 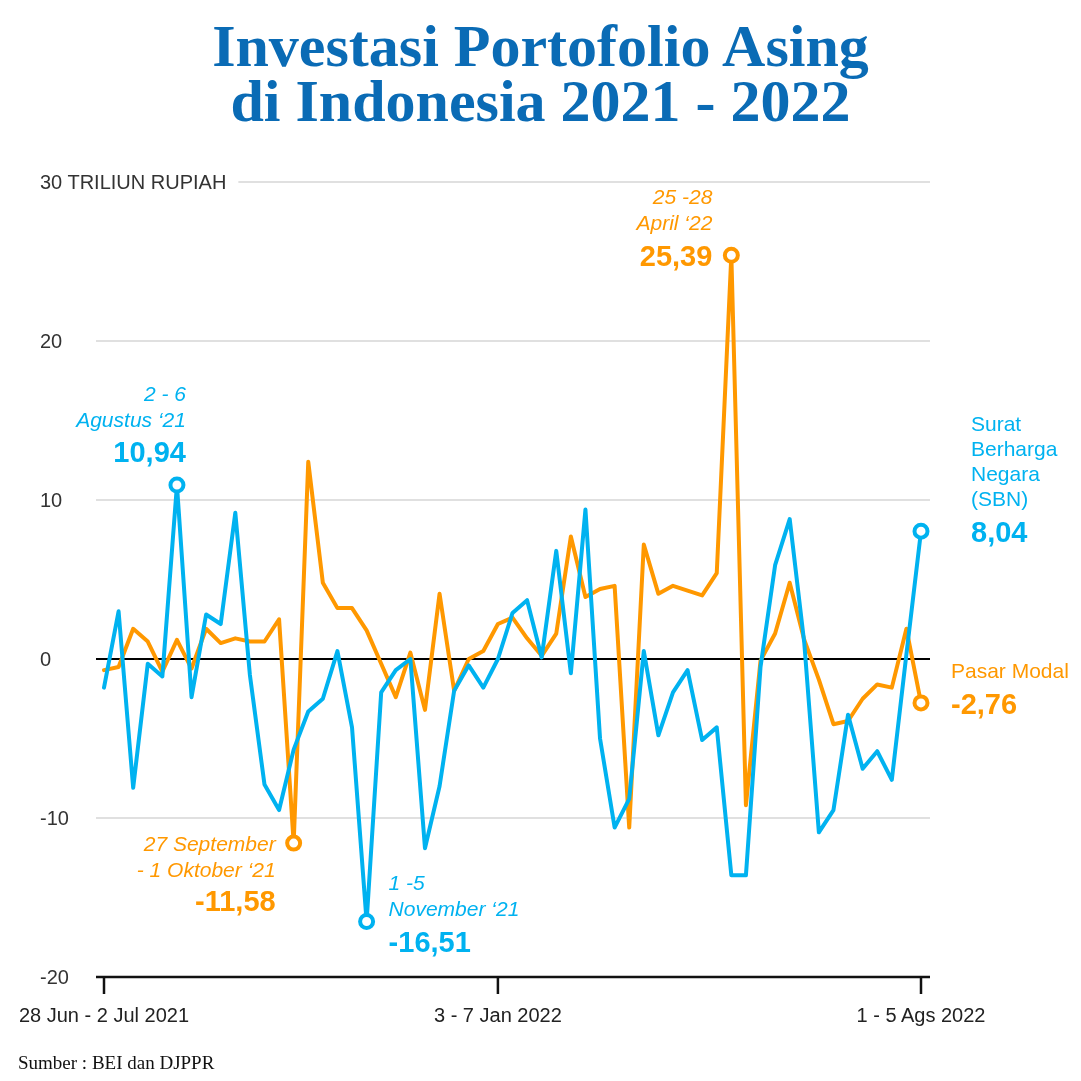 I want to click on annotation: 1 -5 November ‘21, so click(x=454, y=895).